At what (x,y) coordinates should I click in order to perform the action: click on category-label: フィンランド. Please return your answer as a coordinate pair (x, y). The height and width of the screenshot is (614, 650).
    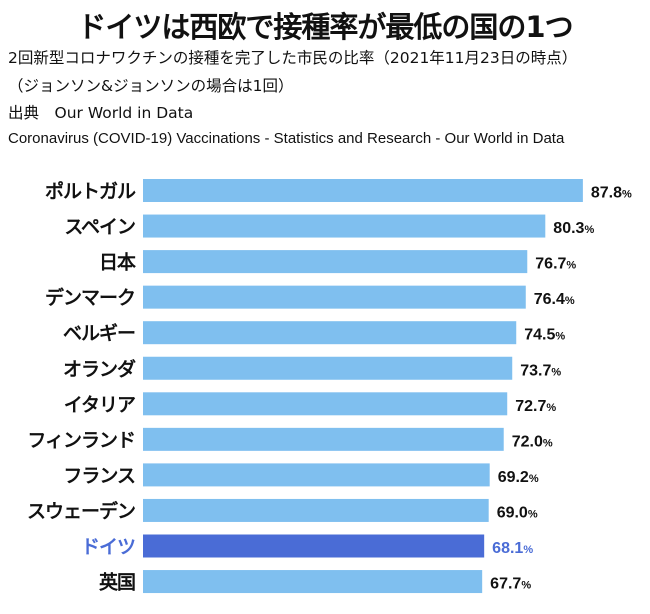
    Looking at the image, I should click on (81, 440).